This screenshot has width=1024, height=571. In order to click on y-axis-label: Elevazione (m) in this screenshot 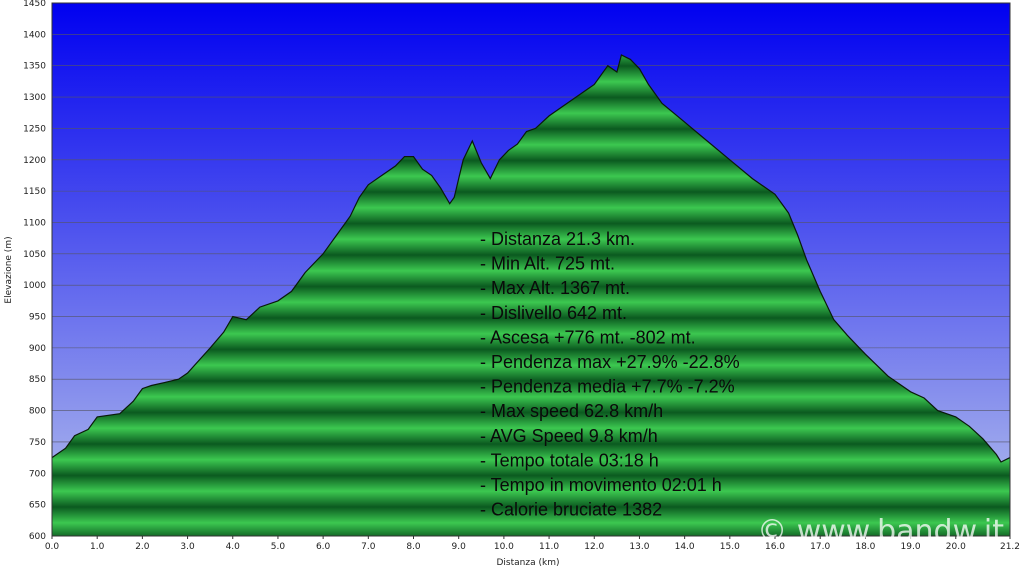, I will do `click(9, 269)`.